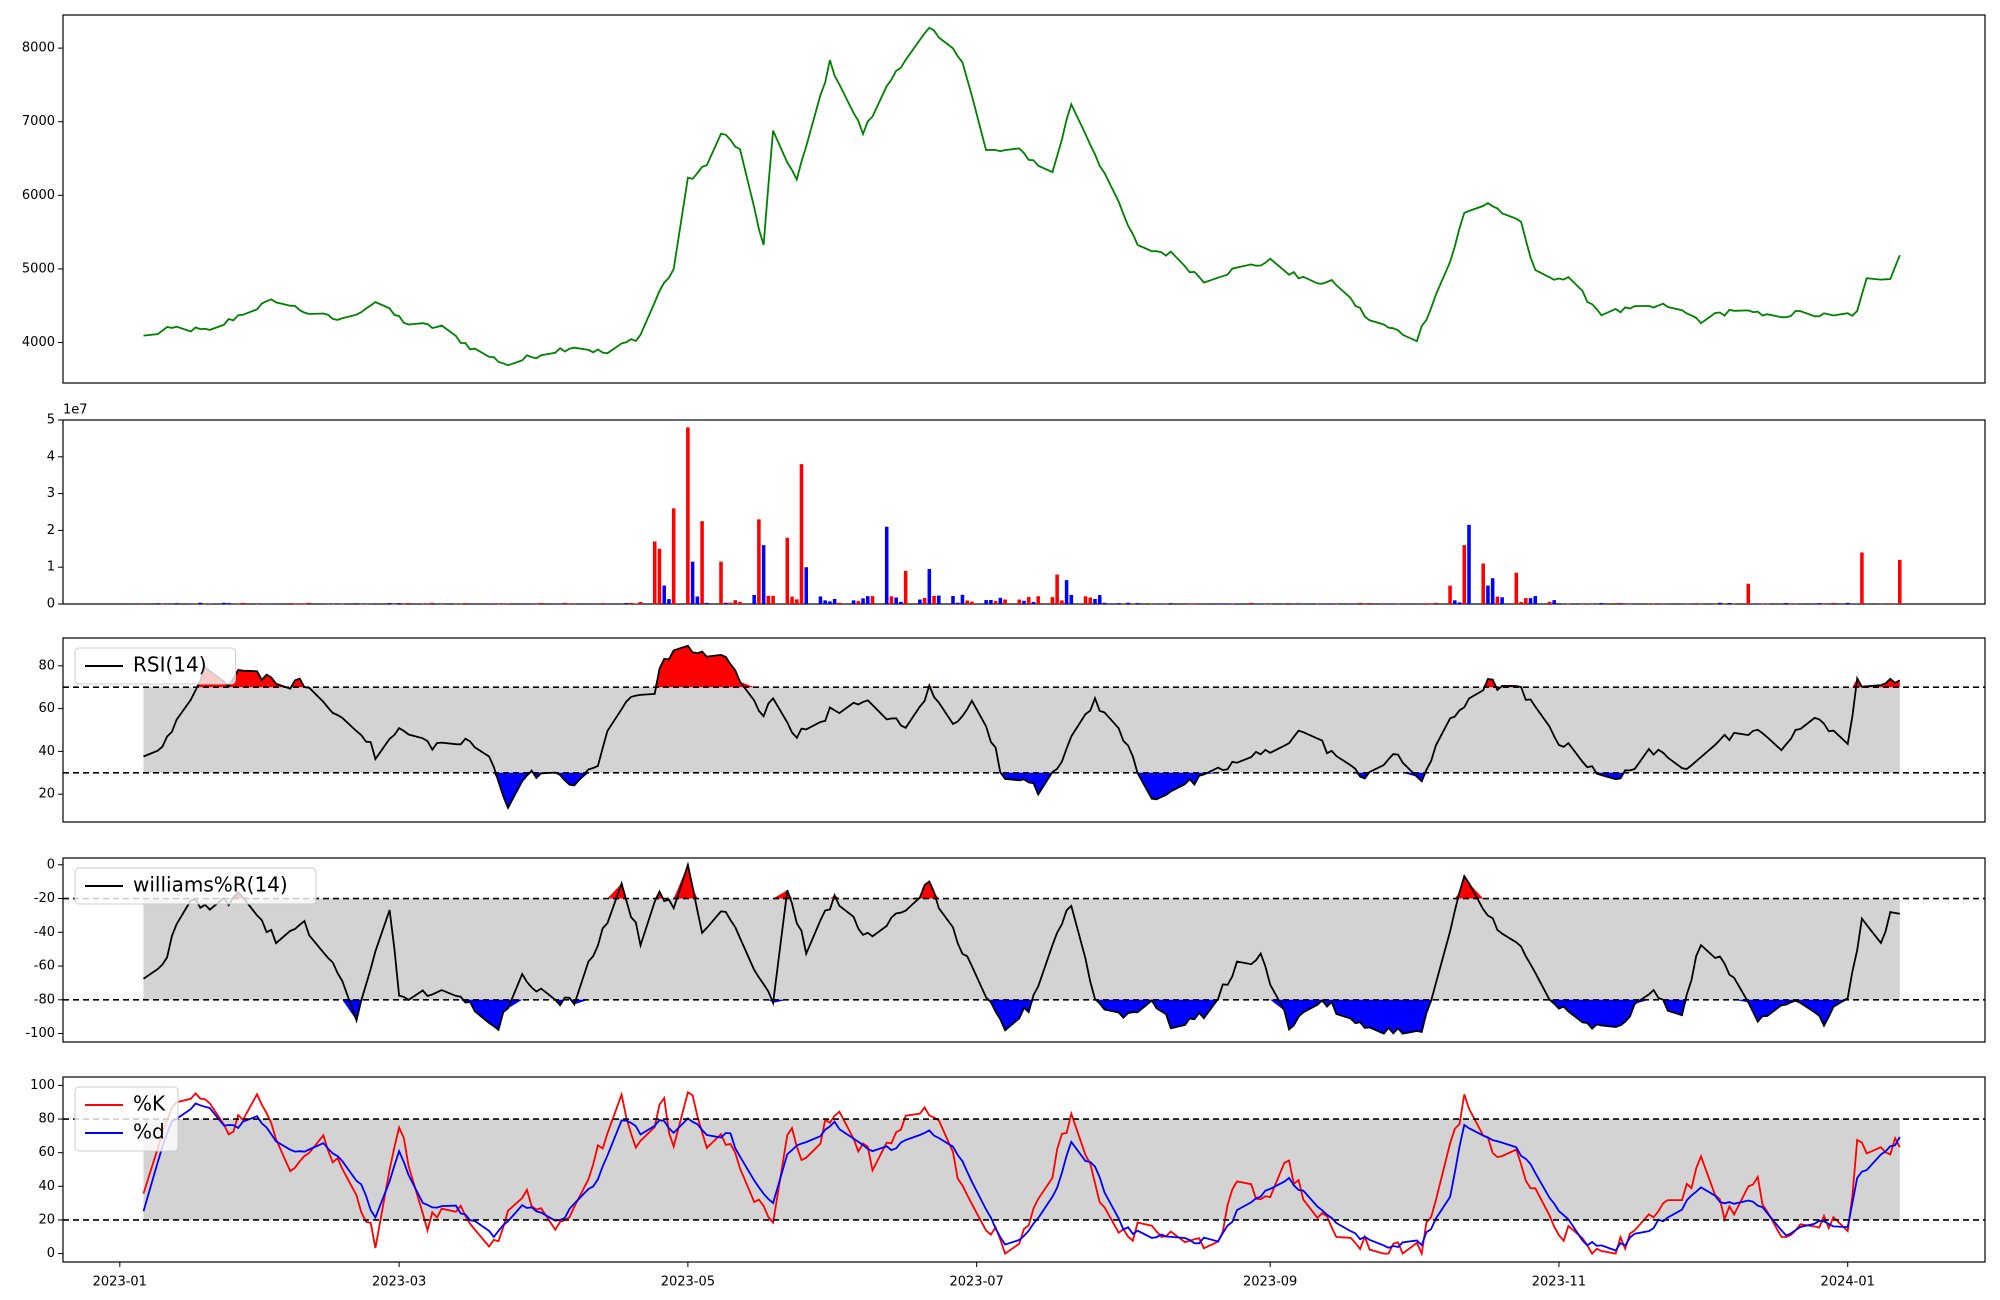  What do you see at coordinates (195, 886) in the screenshot?
I see `williams-legend` at bounding box center [195, 886].